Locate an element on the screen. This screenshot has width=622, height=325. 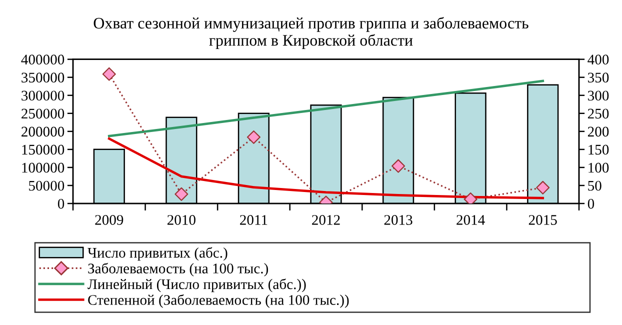
x-tick-label: 2012 is located at coordinates (326, 220).